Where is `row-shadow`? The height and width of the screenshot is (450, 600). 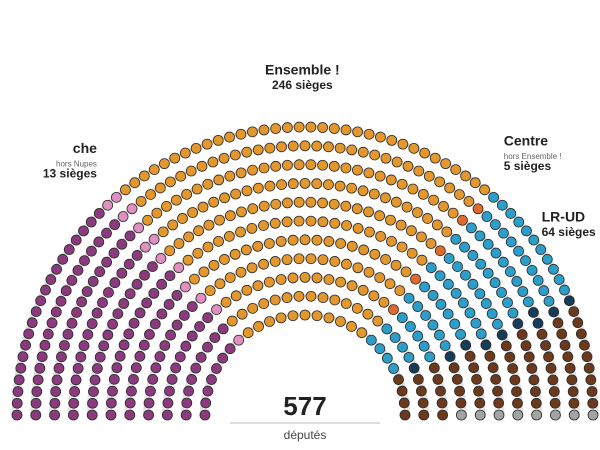 row-shadow is located at coordinates (305, 356).